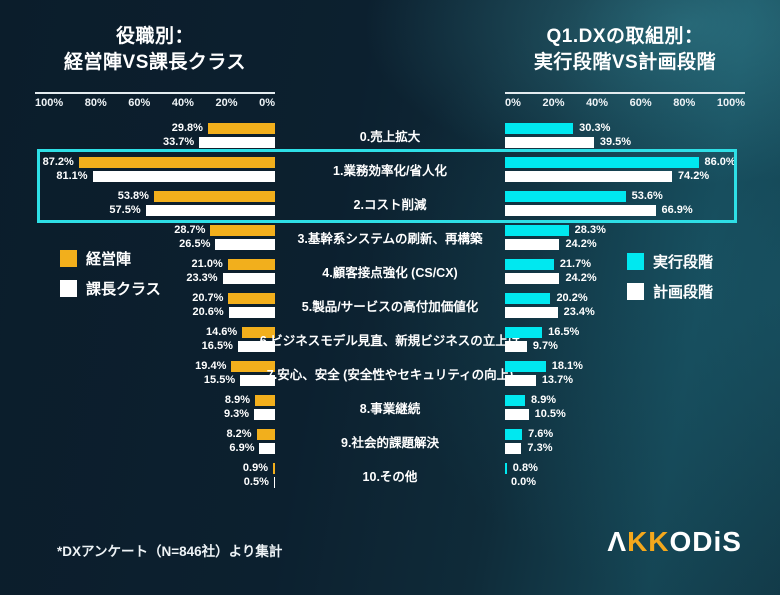 The image size is (780, 595). I want to click on category-label: 1.業務効率化/省人化, so click(390, 170).